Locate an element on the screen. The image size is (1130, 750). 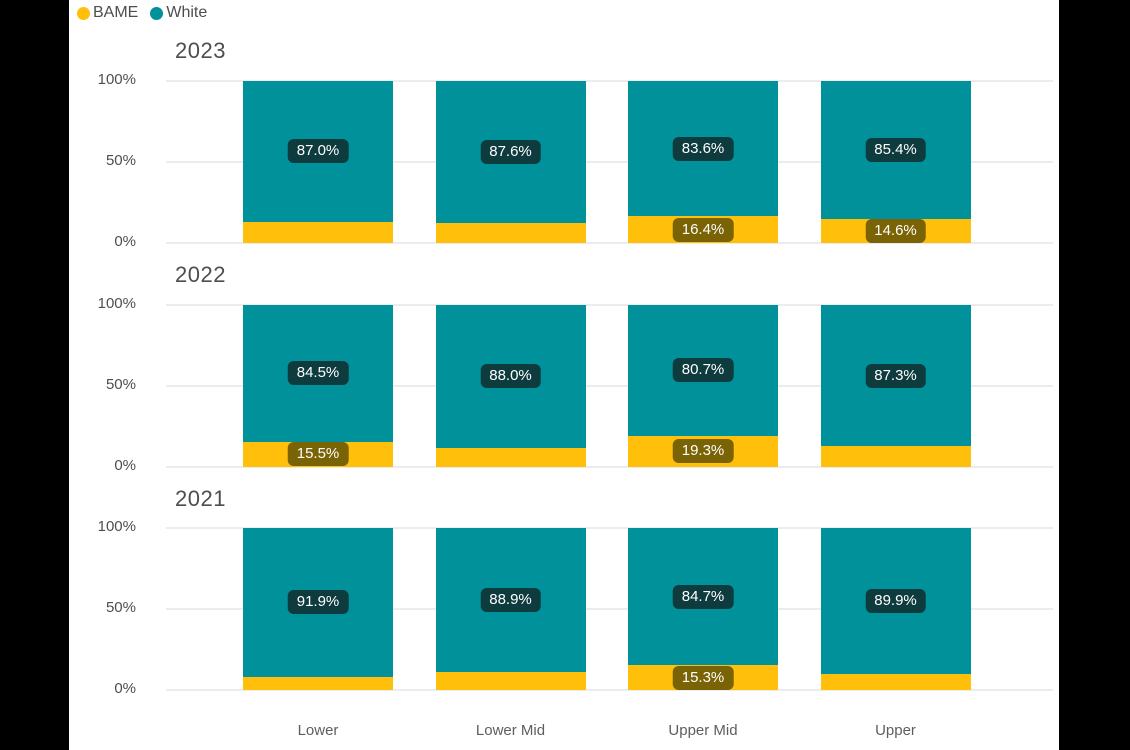
legend-label-white: White is located at coordinates (187, 12).